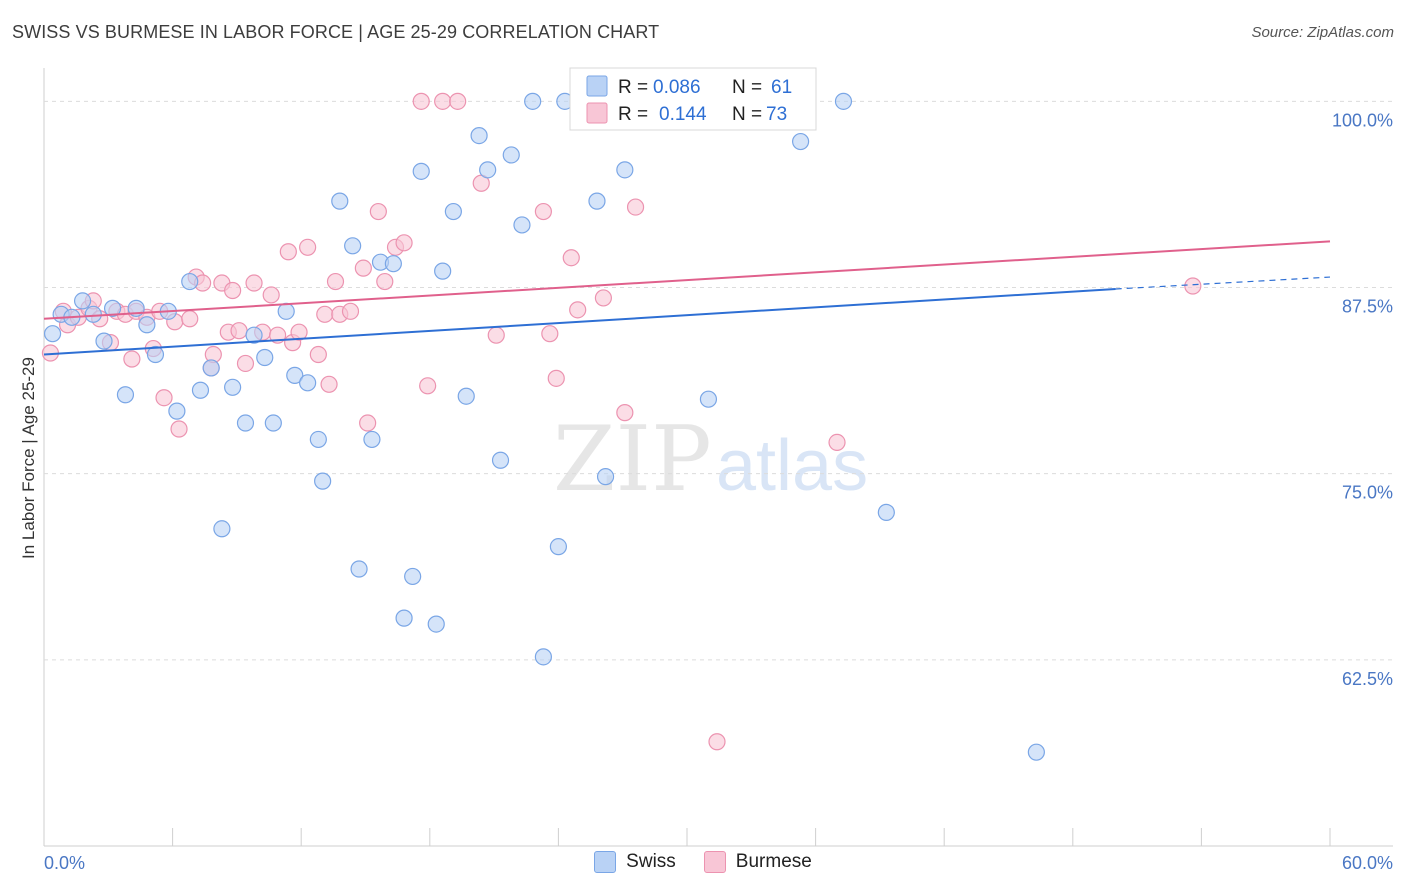  I want to click on series-legend: Swiss Burmese, so click(703, 862).